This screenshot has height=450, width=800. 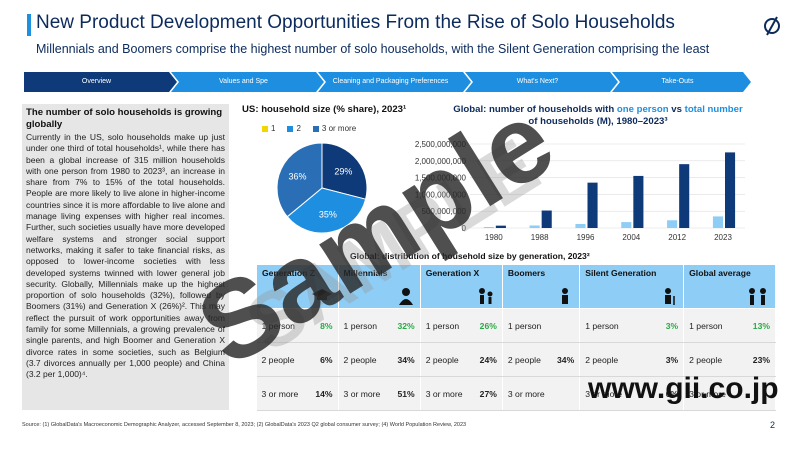 What do you see at coordinates (441, 194) in the screenshot?
I see `y-tick-label: 1,000,000,000` at bounding box center [441, 194].